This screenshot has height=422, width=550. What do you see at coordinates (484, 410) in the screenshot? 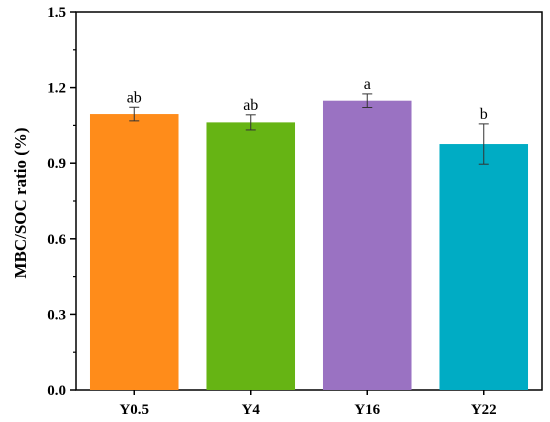
I see `x-tick-label: Y22` at bounding box center [484, 410].